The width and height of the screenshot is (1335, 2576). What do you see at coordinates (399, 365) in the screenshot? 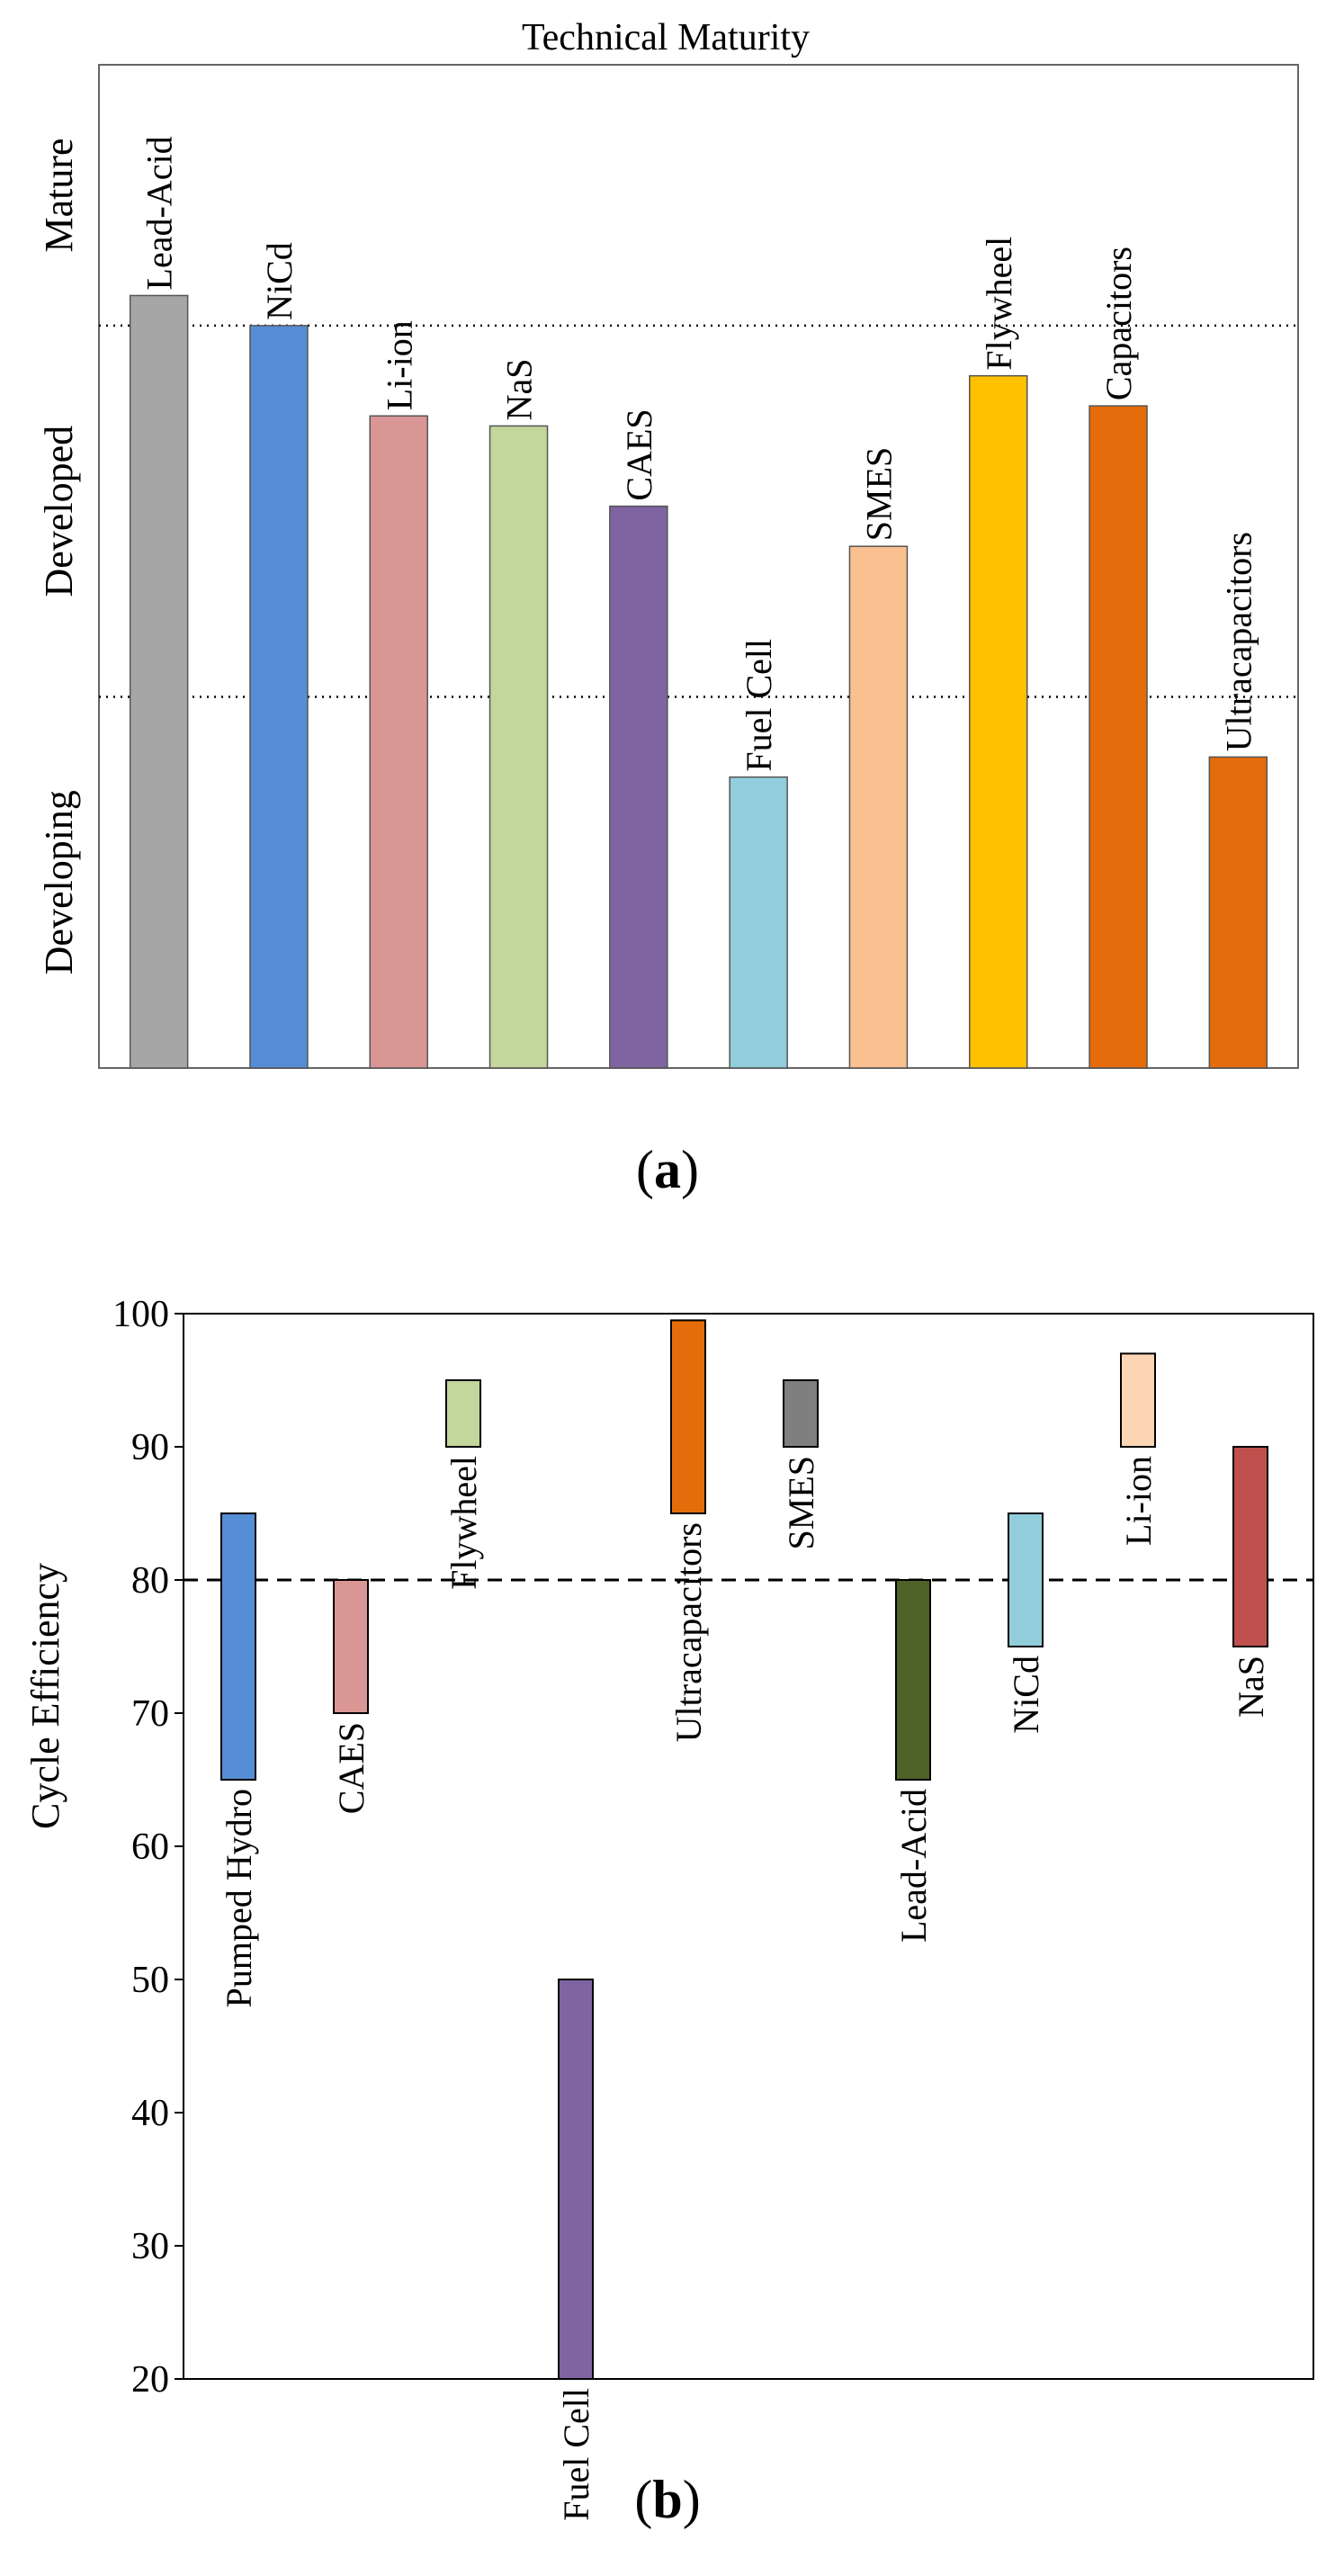
I see `bar-label-li-ion: Li-ion` at bounding box center [399, 365].